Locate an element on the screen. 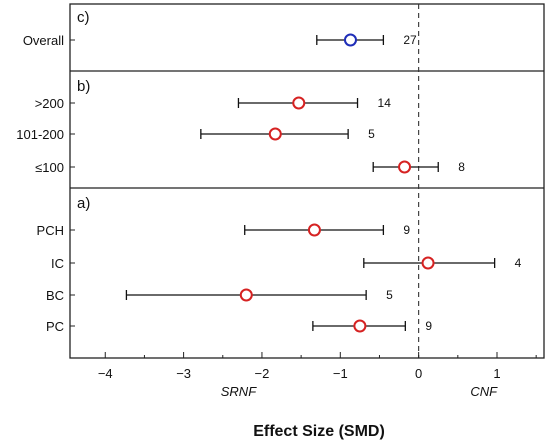 The width and height of the screenshot is (550, 444). row-label: BC is located at coordinates (55, 295).